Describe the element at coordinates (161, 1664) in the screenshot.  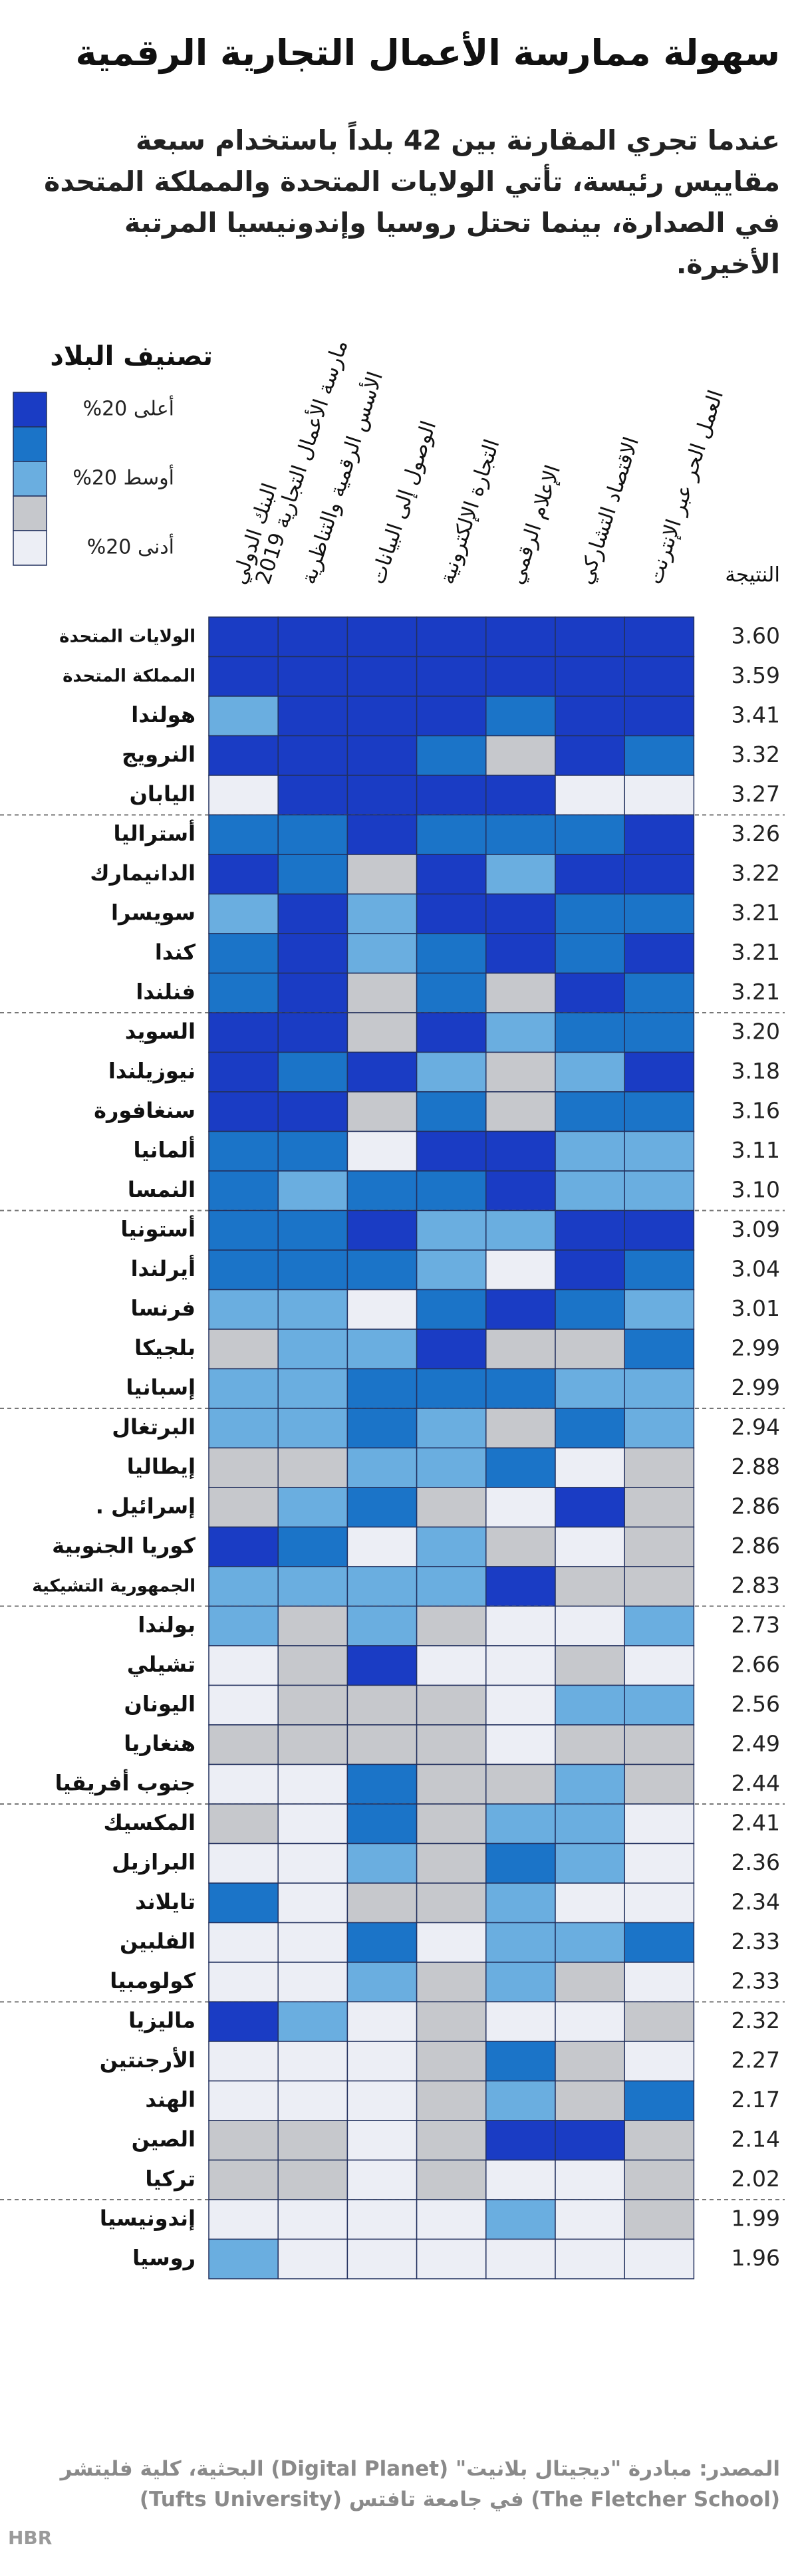
I see `country-name: تشيلي` at that location.